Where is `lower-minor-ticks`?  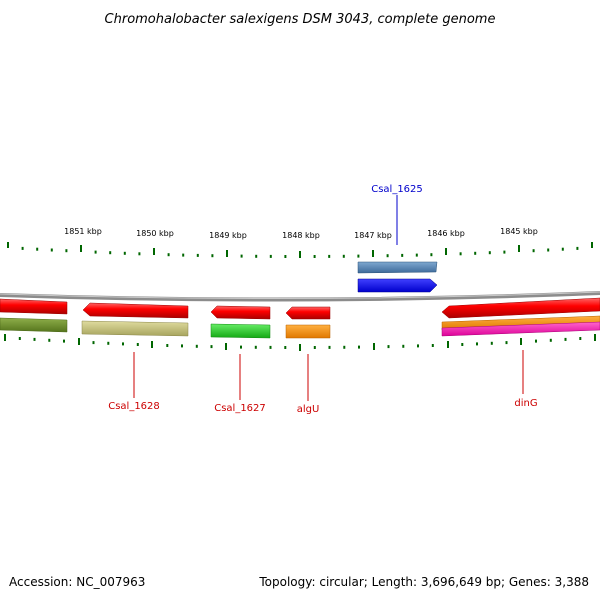 lower-minor-ticks is located at coordinates (300, 343).